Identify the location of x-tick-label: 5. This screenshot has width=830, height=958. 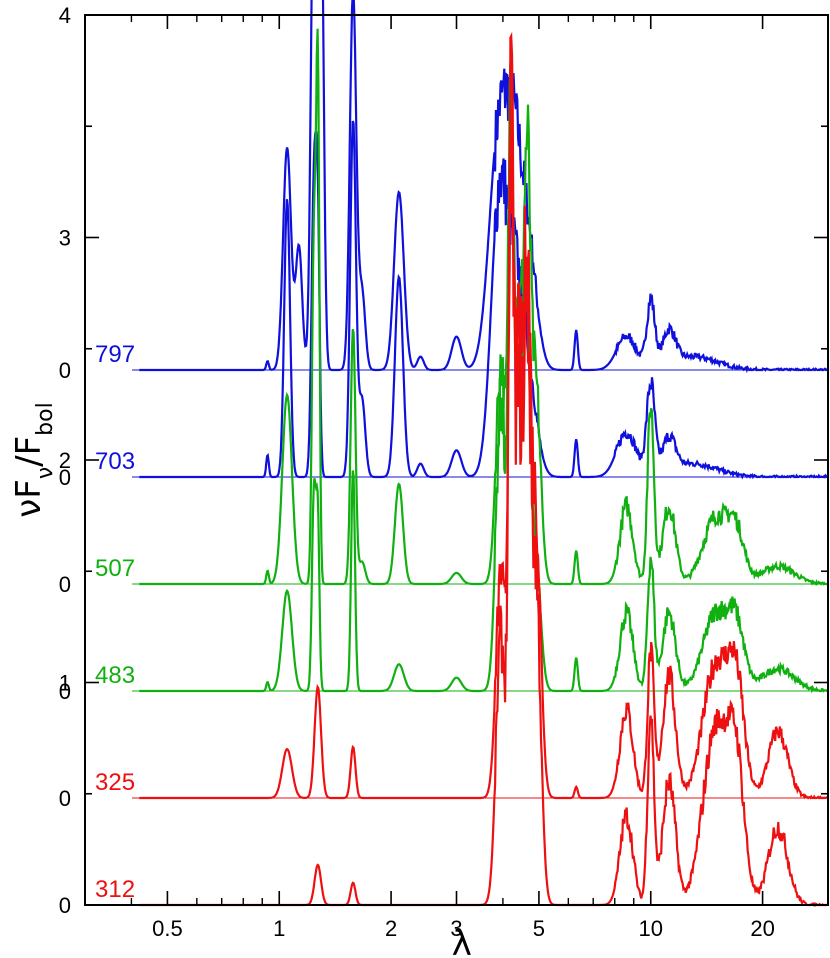
(539, 928).